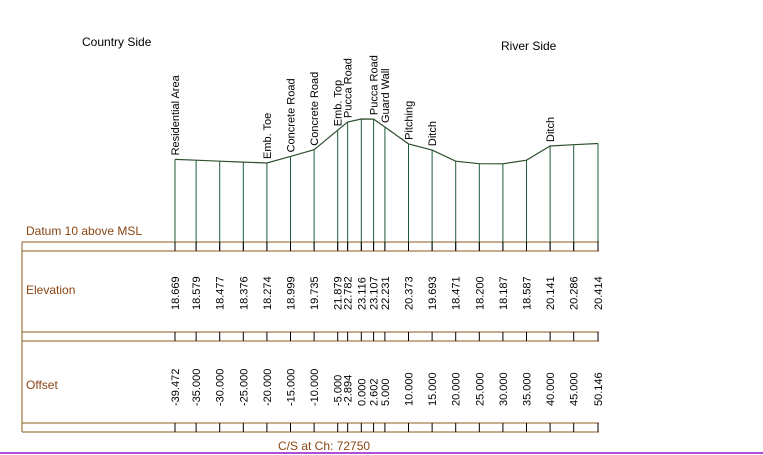 Image resolution: width=763 pixels, height=455 pixels. What do you see at coordinates (528, 389) in the screenshot?
I see `offset-value: 35.000` at bounding box center [528, 389].